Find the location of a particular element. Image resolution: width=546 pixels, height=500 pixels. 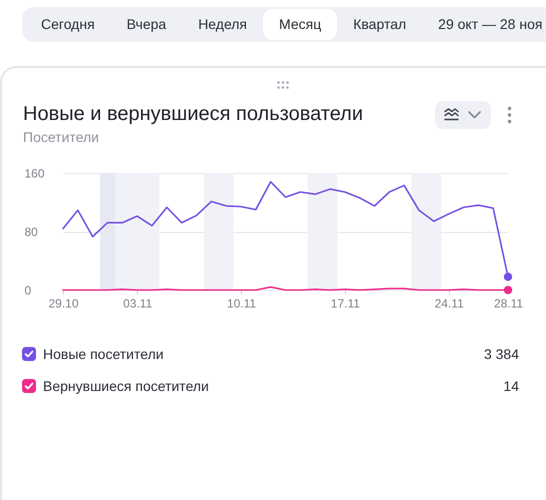

text: Неделя is located at coordinates (222, 24).